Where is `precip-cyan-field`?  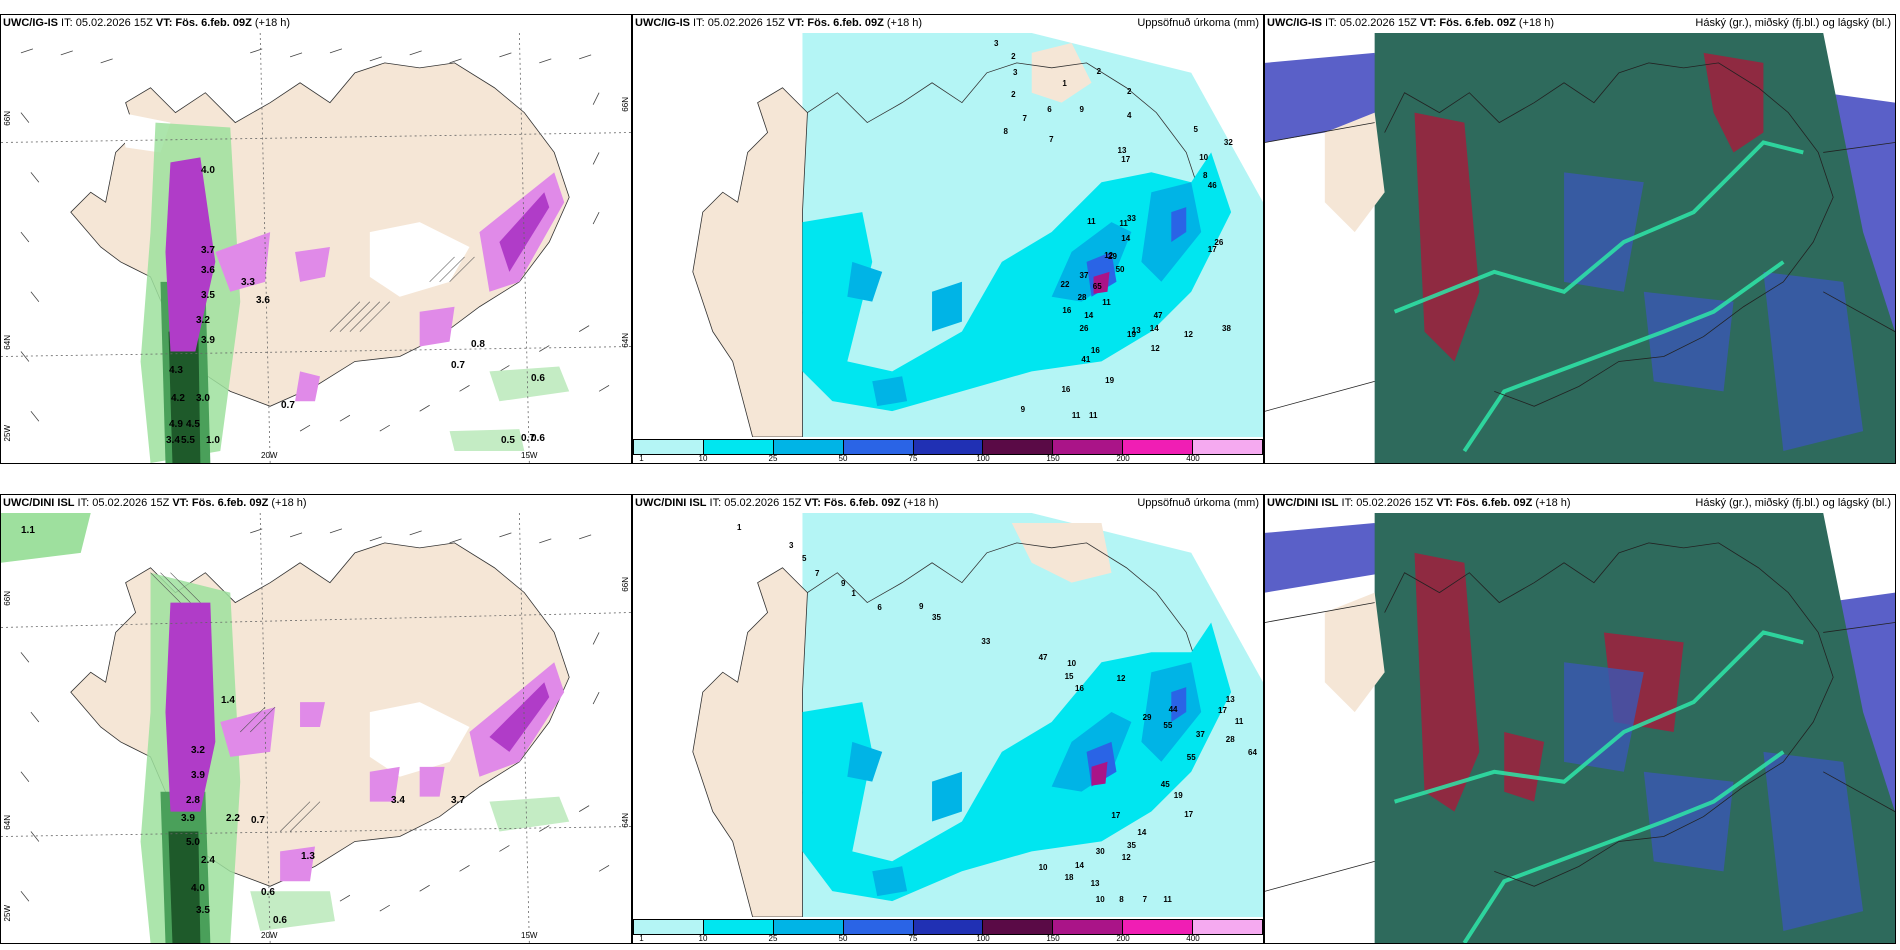
precip-cyan-field is located at coordinates (1017, 762).